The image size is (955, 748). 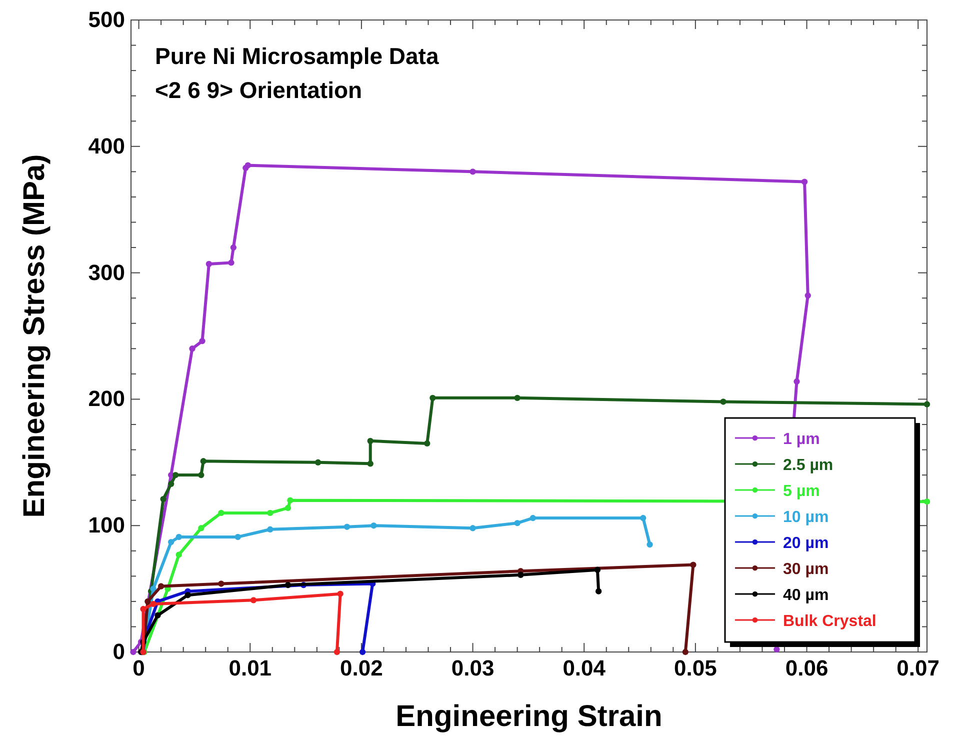 I want to click on legend-label: 1 µm, so click(x=801, y=439).